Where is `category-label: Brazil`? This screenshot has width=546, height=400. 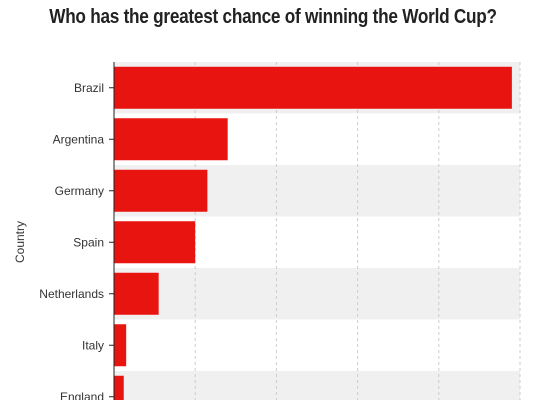
category-label: Brazil is located at coordinates (89, 88).